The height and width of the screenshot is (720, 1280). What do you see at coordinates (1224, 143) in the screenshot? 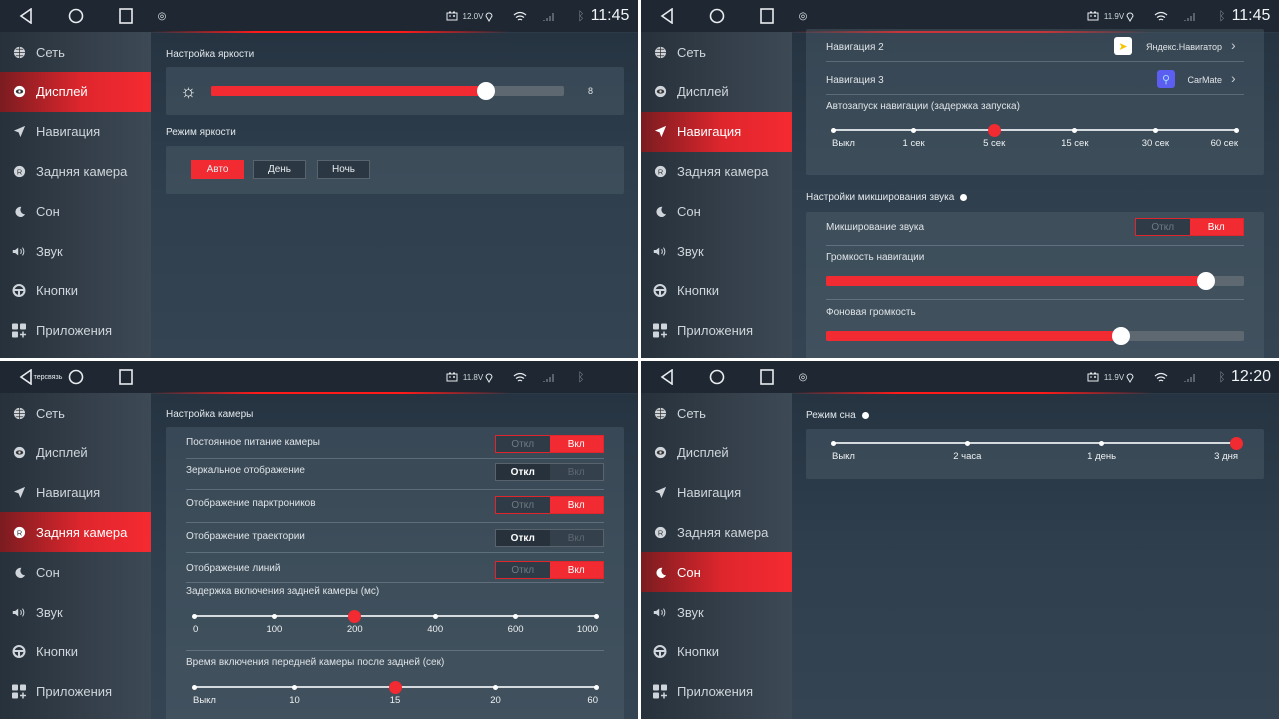
I see `slider-stop-label: 60 сек` at bounding box center [1224, 143].